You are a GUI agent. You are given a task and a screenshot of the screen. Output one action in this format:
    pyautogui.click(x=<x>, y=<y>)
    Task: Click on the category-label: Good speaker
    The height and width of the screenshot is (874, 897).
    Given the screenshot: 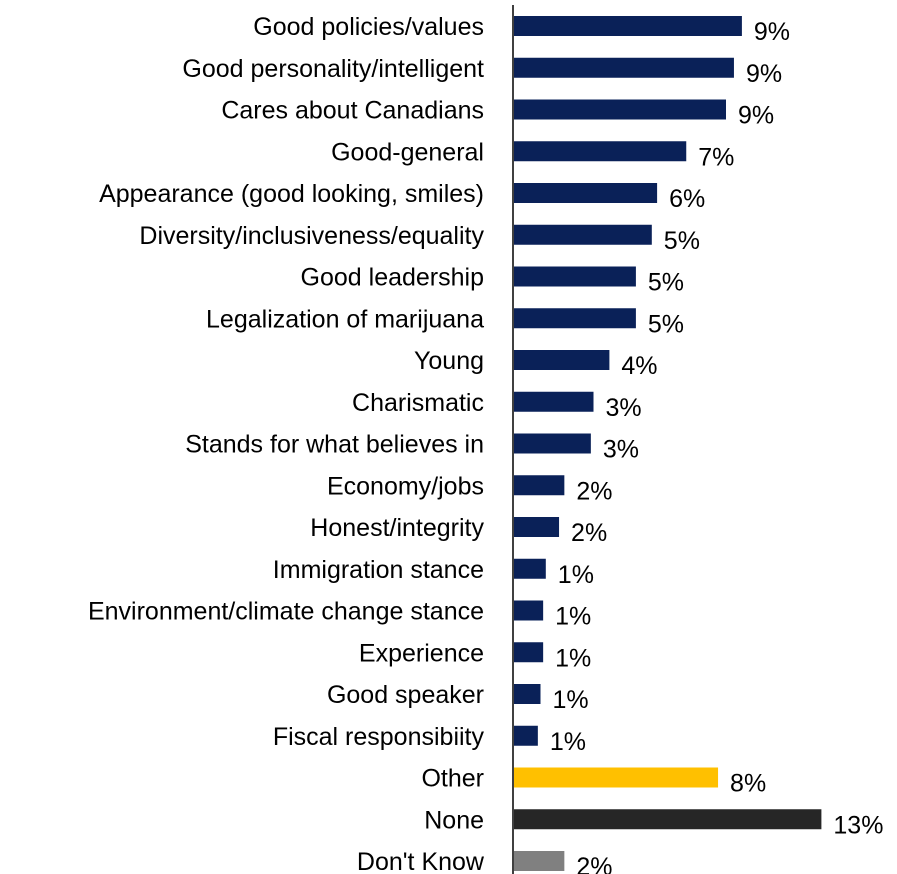 What is the action you would take?
    pyautogui.click(x=405, y=695)
    